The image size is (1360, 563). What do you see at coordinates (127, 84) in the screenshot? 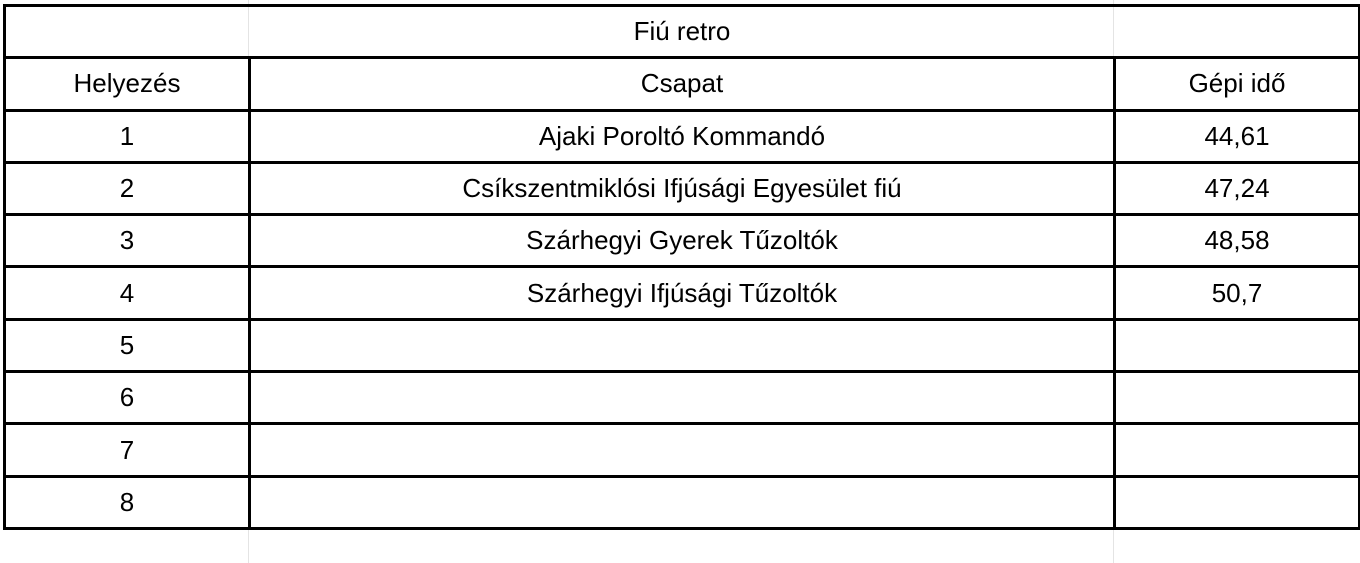
I see `header-rank: Helyezés` at bounding box center [127, 84].